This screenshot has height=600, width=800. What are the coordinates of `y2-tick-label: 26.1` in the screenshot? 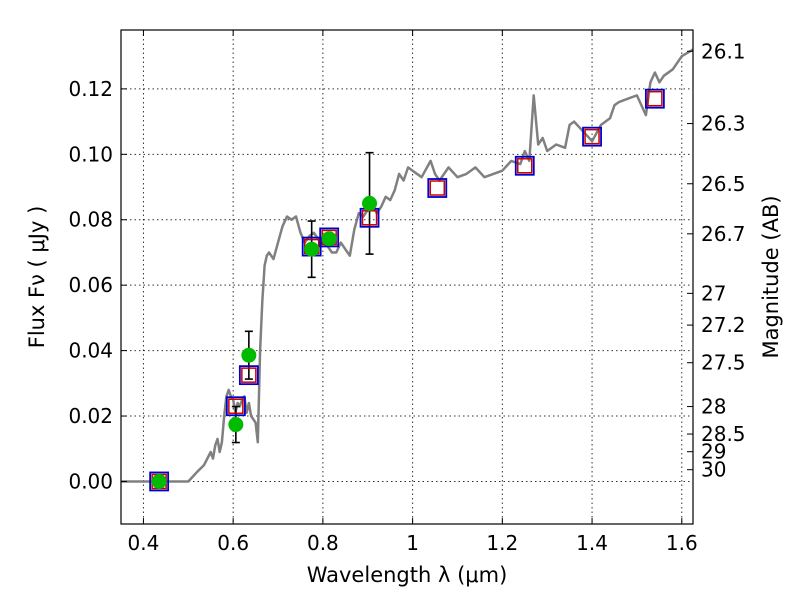 It's located at (723, 51).